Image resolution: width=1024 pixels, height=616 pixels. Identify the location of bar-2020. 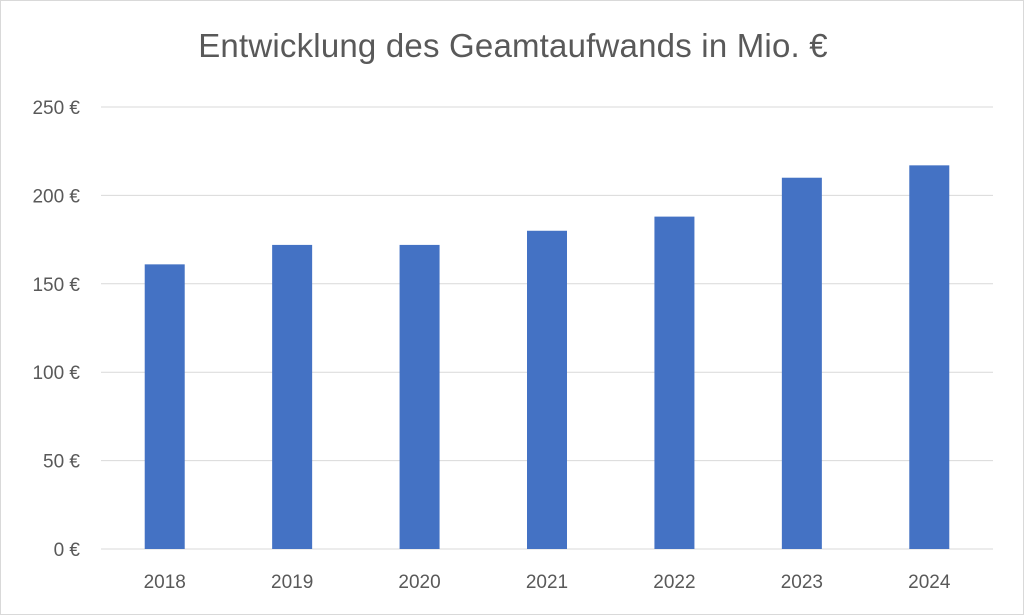
(419, 397).